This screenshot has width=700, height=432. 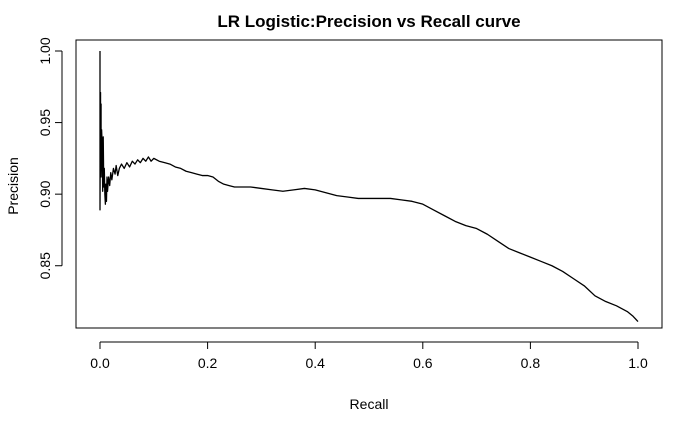 What do you see at coordinates (369, 404) in the screenshot?
I see `x-axis-label: Recall` at bounding box center [369, 404].